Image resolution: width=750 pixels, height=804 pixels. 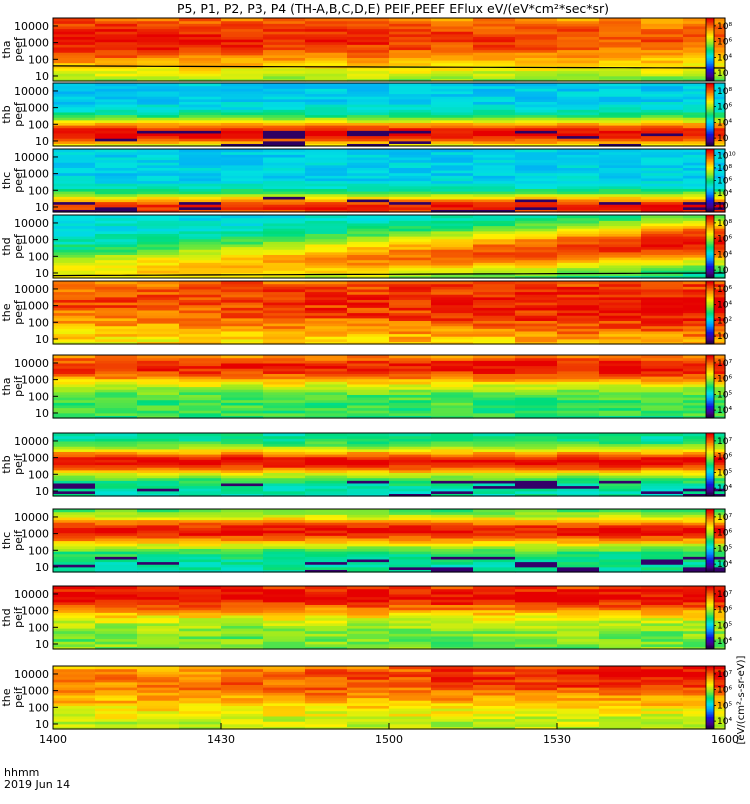 What do you see at coordinates (35, 174) in the screenshot?
I see `y-tick-label: 1000` at bounding box center [35, 174].